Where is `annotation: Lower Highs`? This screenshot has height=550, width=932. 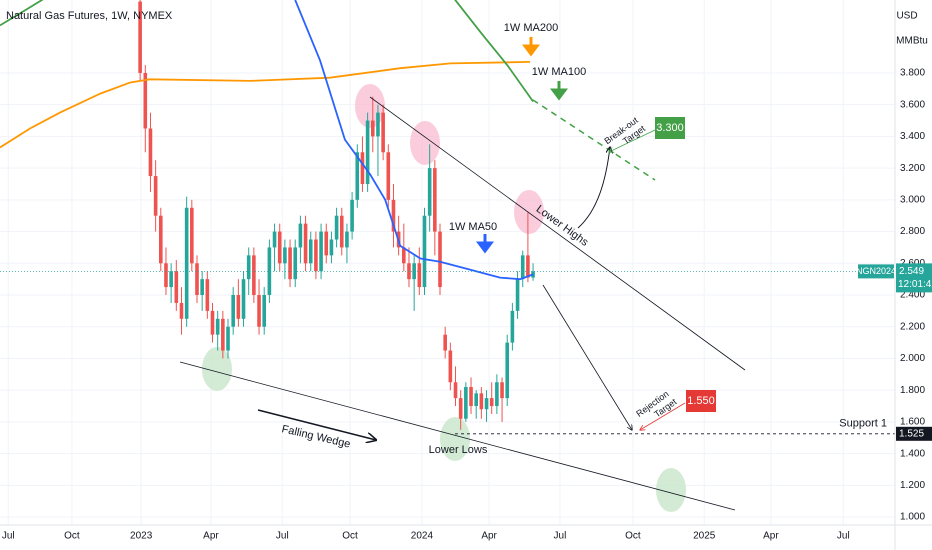
annotation: Lower Highs is located at coordinates (562, 226).